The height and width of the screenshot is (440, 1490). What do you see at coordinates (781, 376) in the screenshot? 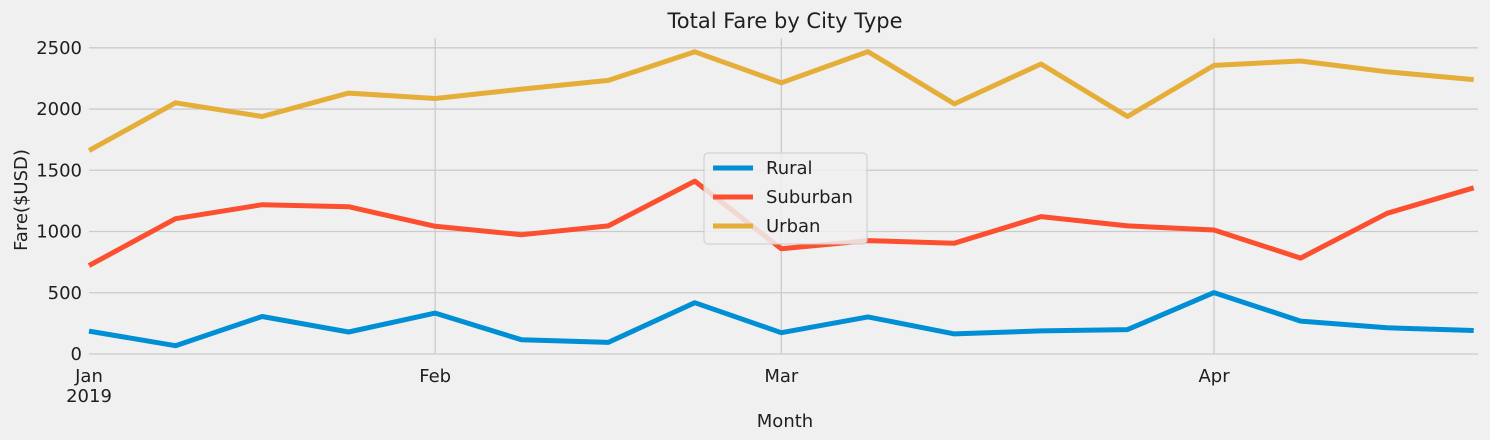
I see `x-tick-label: Mar` at bounding box center [781, 376].